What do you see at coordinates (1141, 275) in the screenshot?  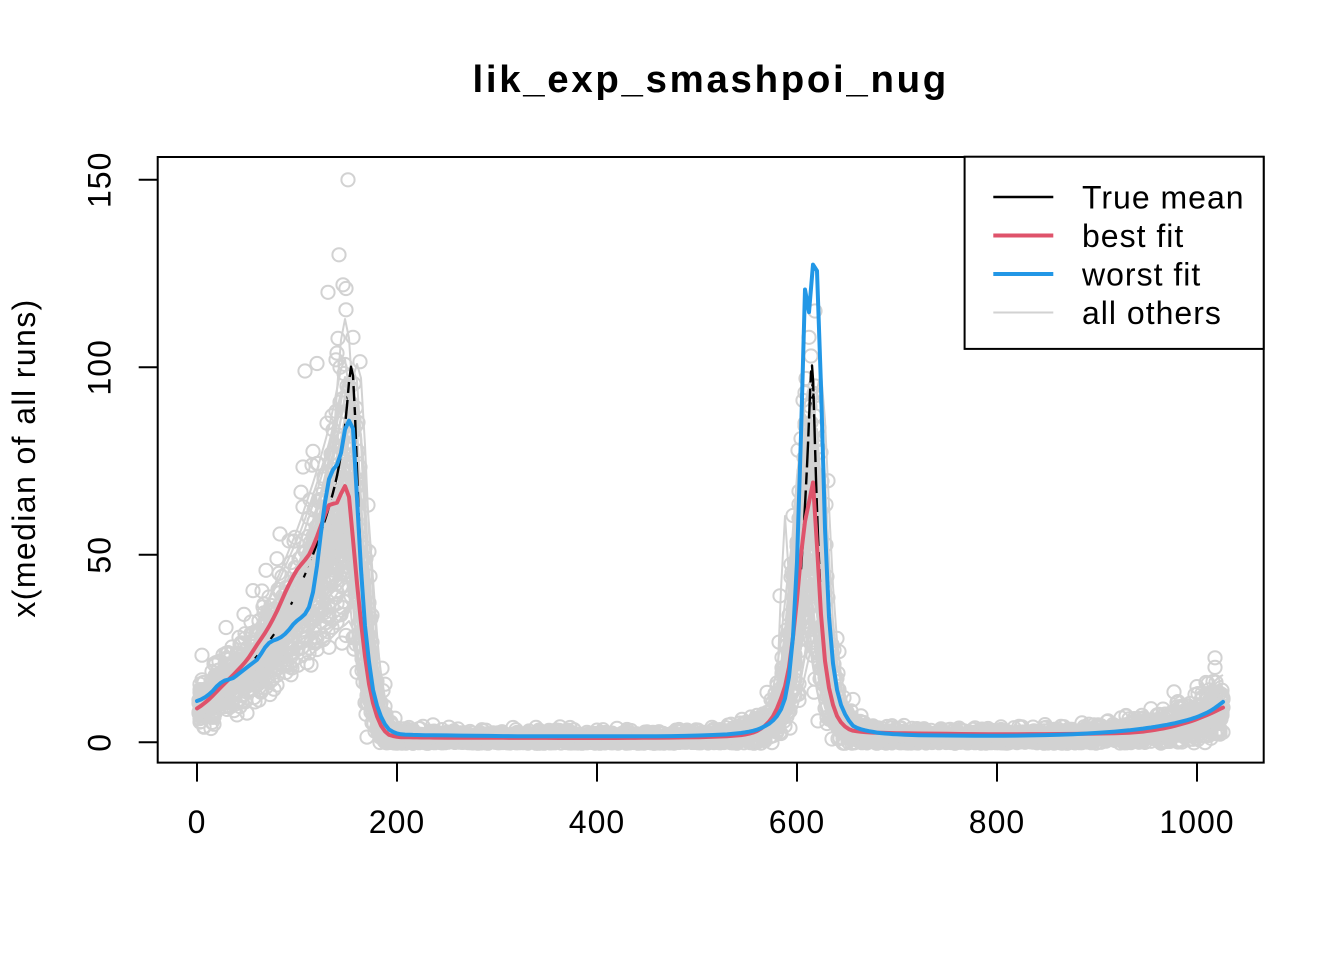 I see `svg-text: worst fit` at bounding box center [1141, 275].